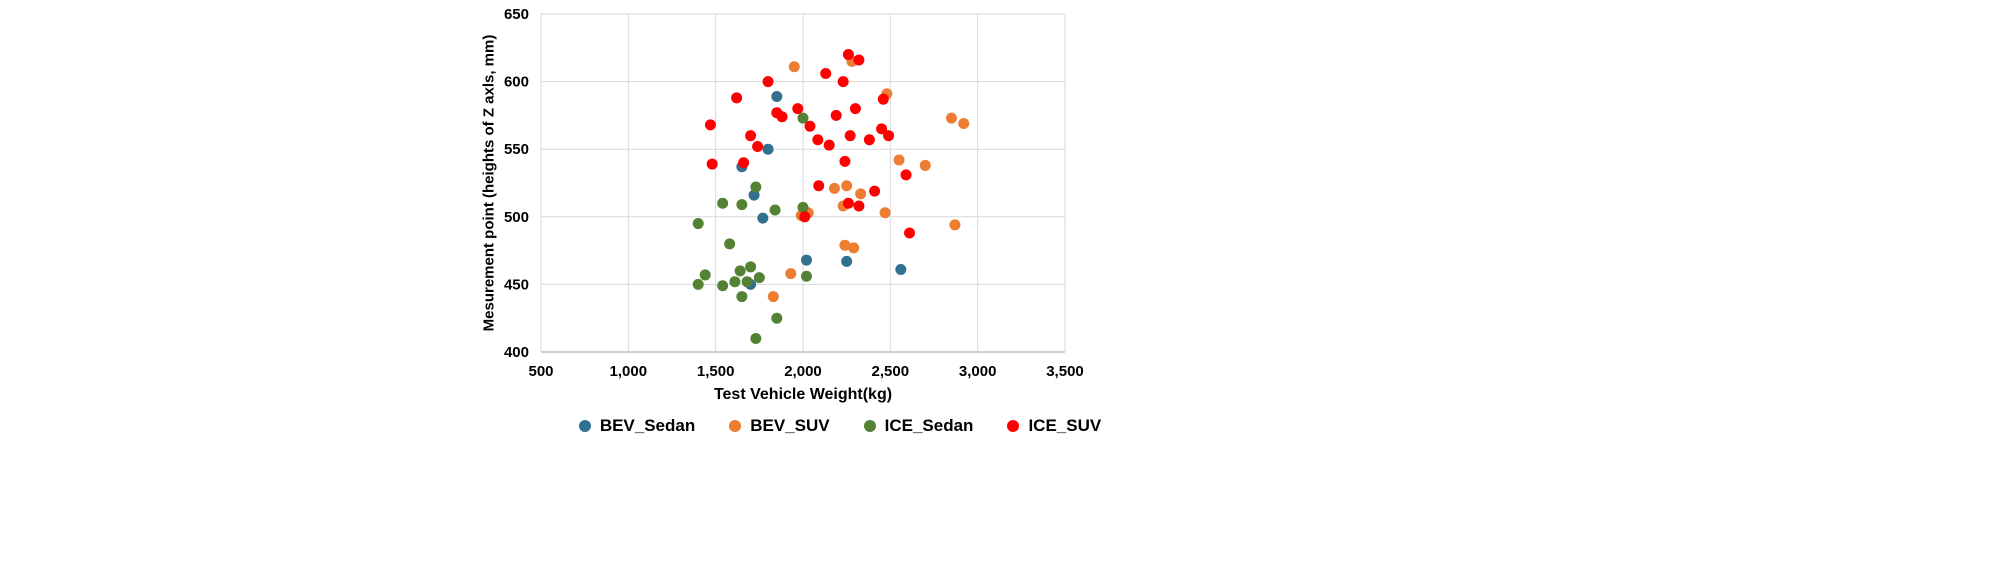  Describe the element at coordinates (647, 425) in the screenshot. I see `legend-label-BEV_Sedan: BEV_Sedan` at that location.